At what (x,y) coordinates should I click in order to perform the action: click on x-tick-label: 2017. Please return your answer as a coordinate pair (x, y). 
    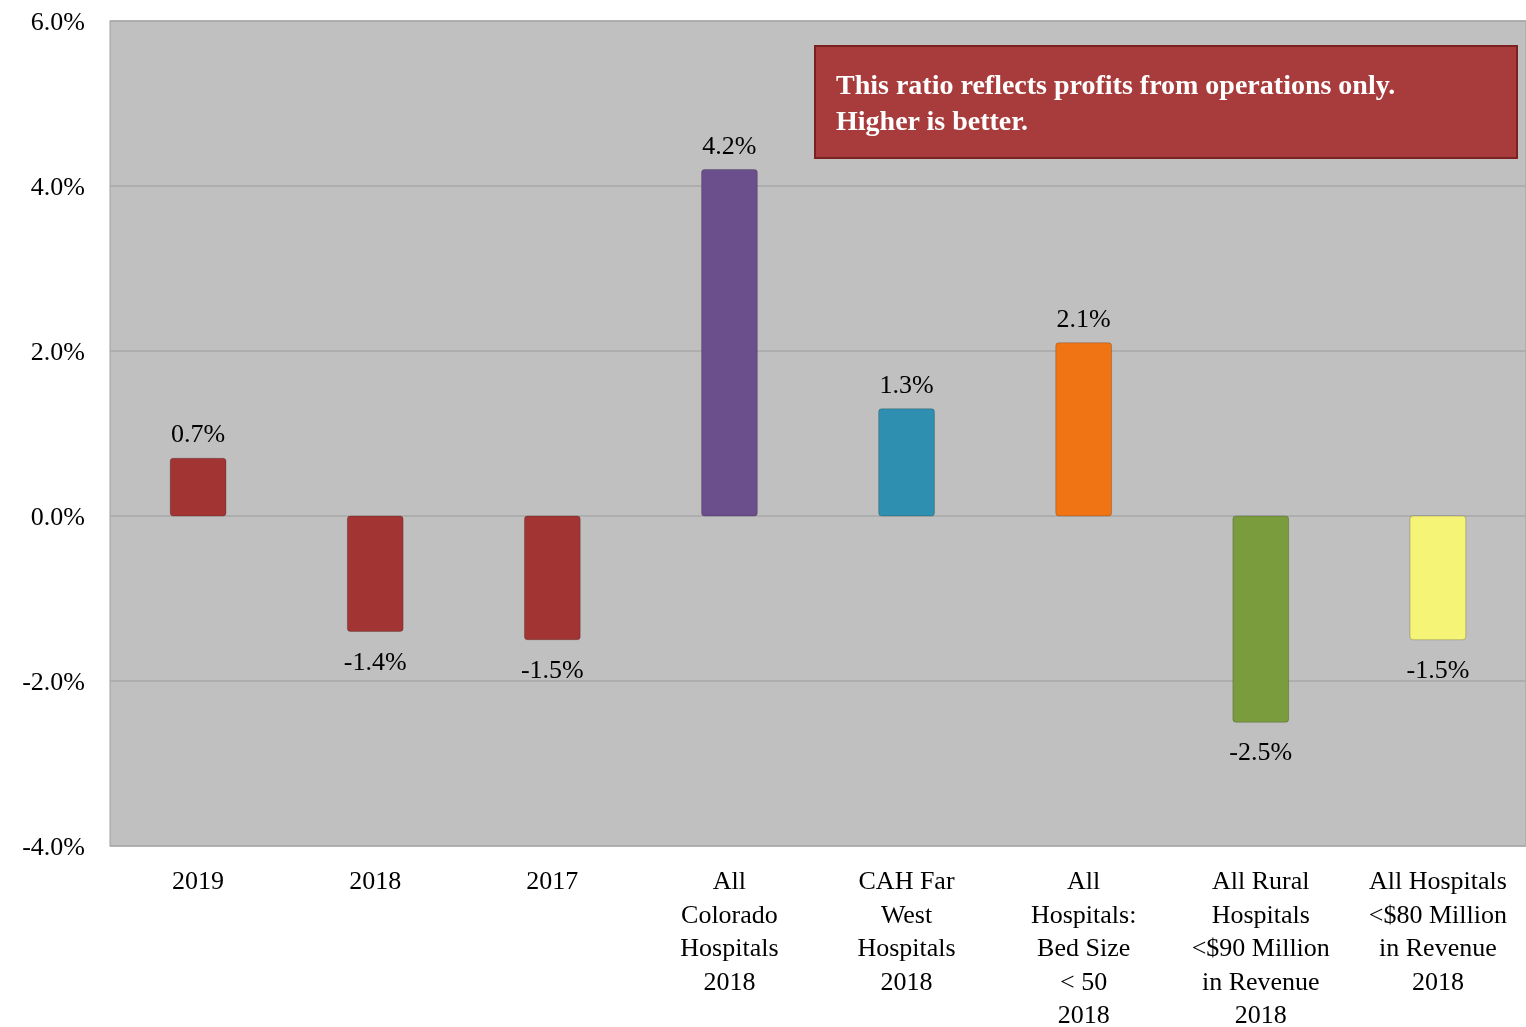
    Looking at the image, I should click on (552, 880).